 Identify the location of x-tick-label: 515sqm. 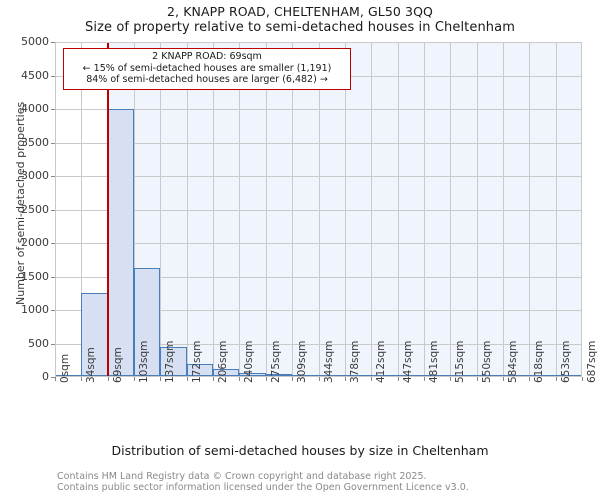
(460, 361).